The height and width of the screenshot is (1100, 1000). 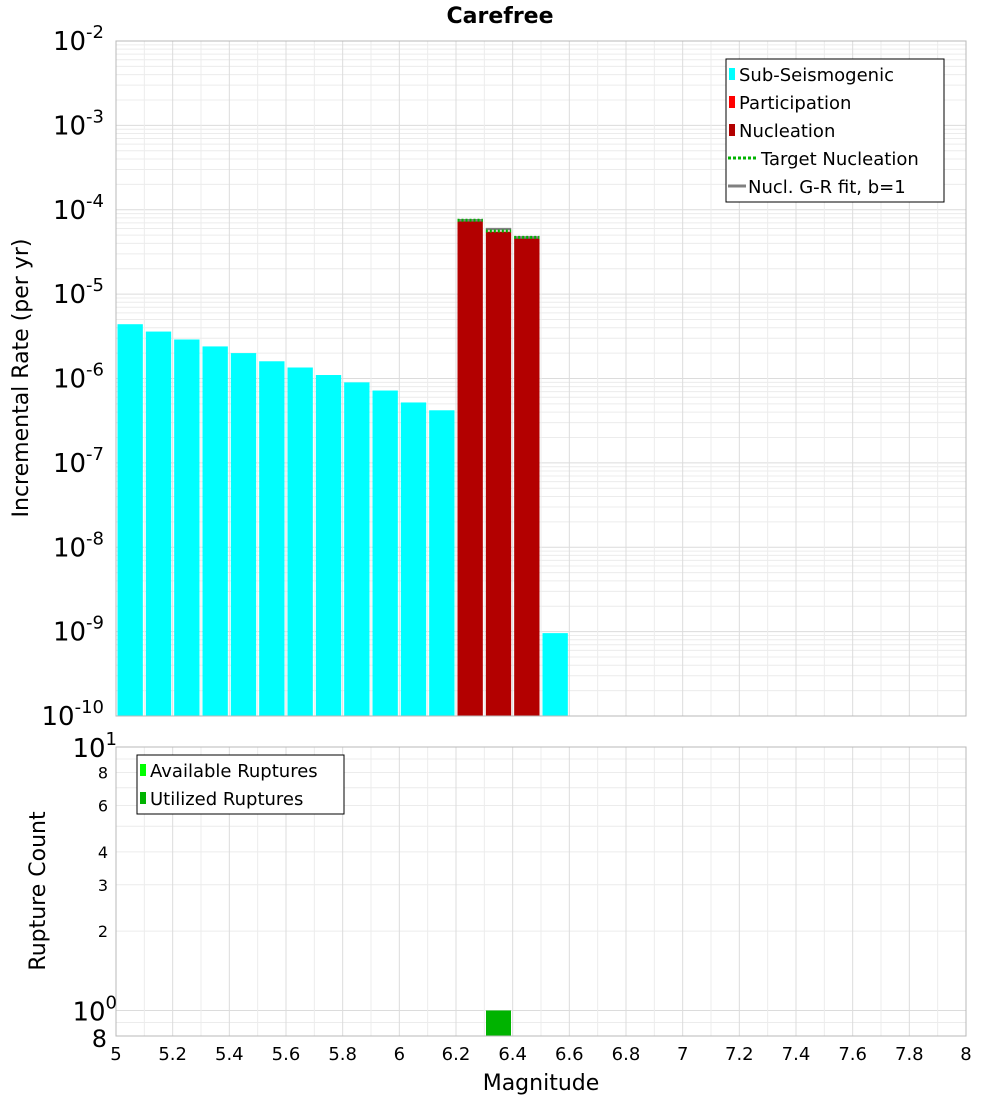 What do you see at coordinates (78, 123) in the screenshot?
I see `y-tick-label: 10⁻³` at bounding box center [78, 123].